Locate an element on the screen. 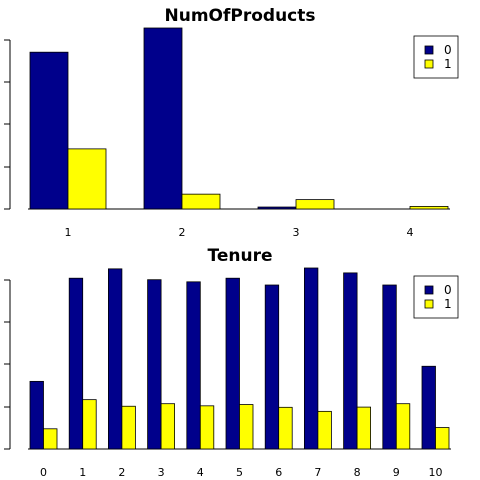 This screenshot has width=480, height=480. x-tick-label: 6 is located at coordinates (278, 472).